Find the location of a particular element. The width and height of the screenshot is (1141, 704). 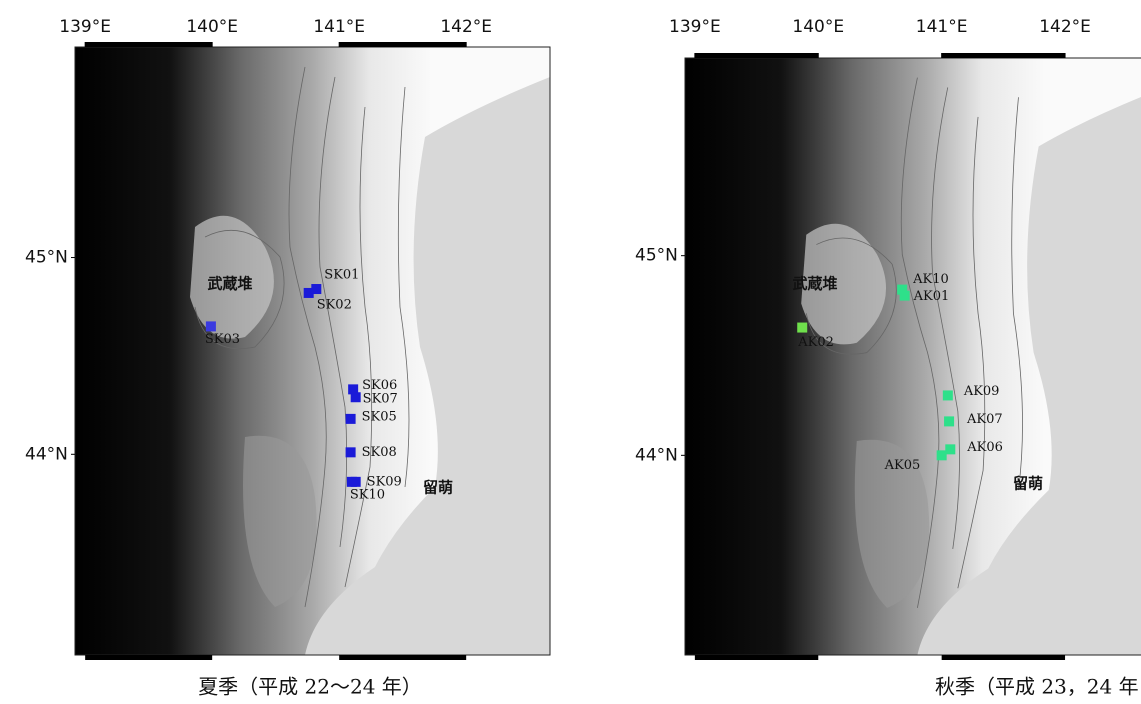

station-label: SK09 is located at coordinates (384, 481).